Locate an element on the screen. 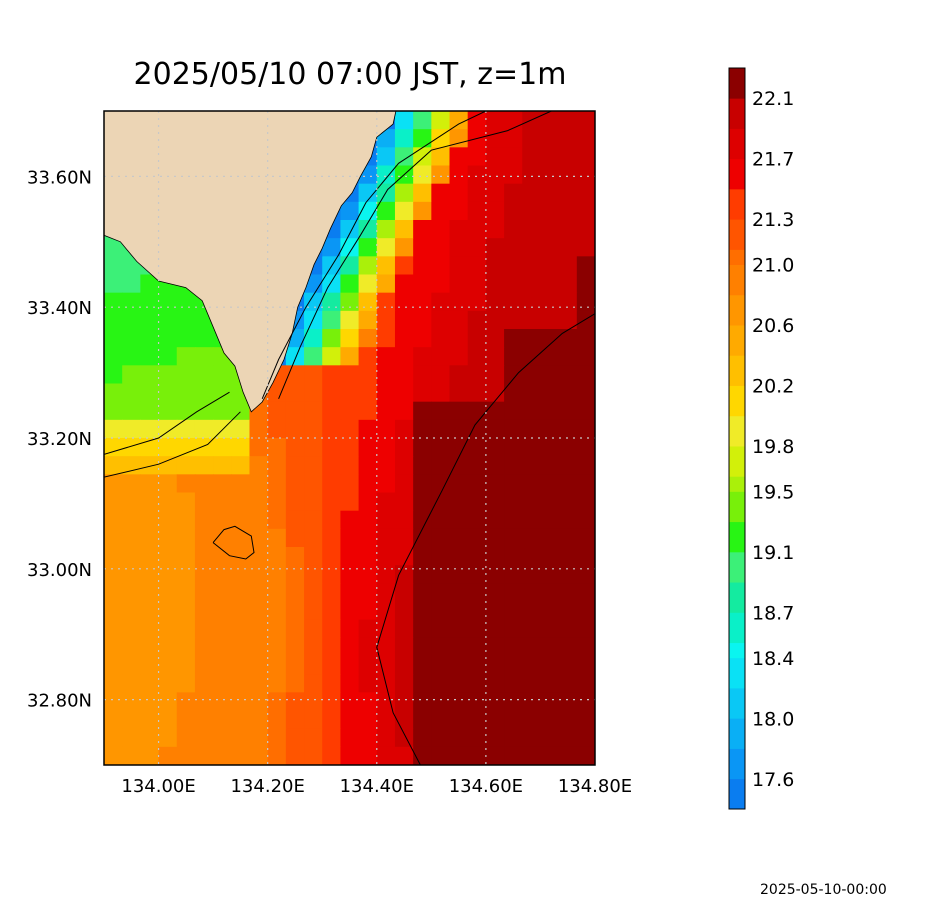 Image resolution: width=950 pixels, height=902 pixels. x-tick-label: 134.40E is located at coordinates (377, 786).